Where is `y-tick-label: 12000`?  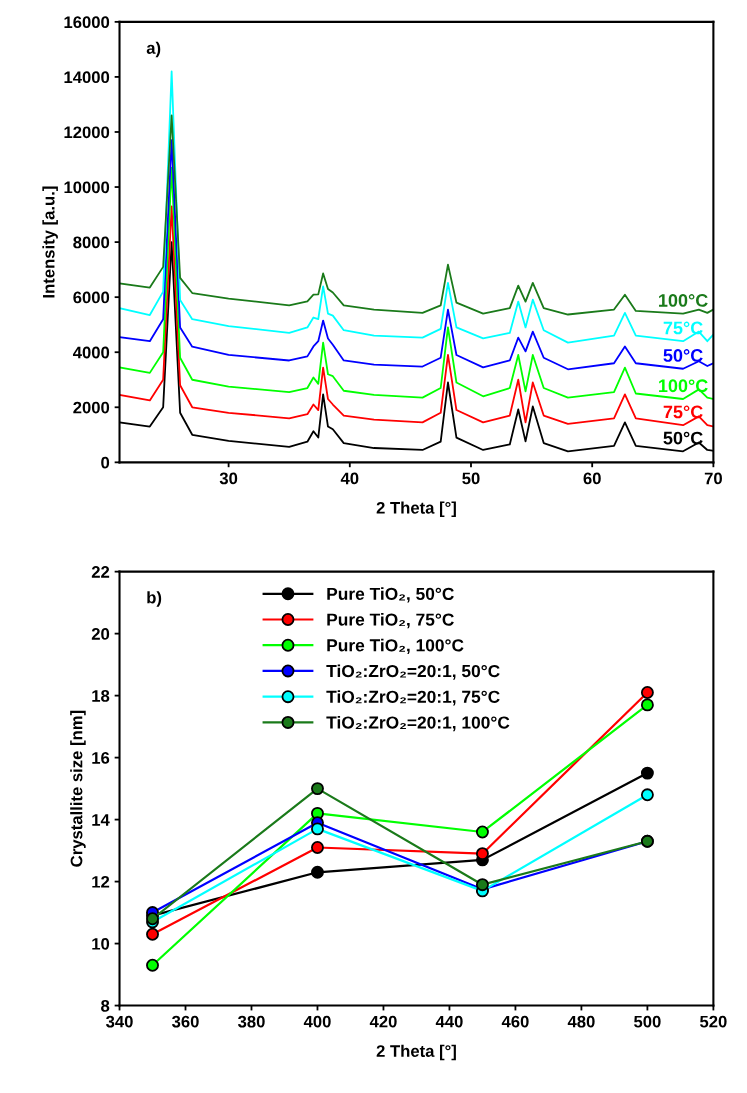 y-tick-label: 12000 is located at coordinates (87, 132).